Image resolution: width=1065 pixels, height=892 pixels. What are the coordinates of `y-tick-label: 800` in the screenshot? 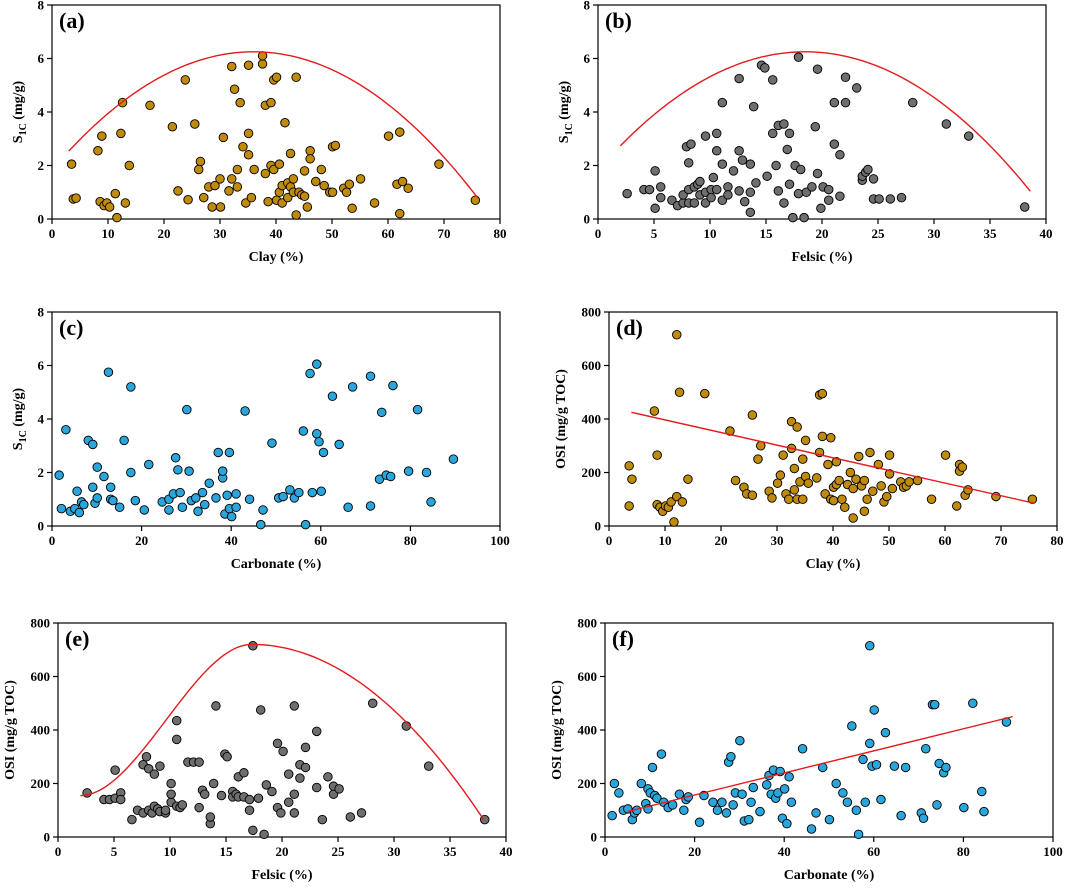 It's located at (588, 623).